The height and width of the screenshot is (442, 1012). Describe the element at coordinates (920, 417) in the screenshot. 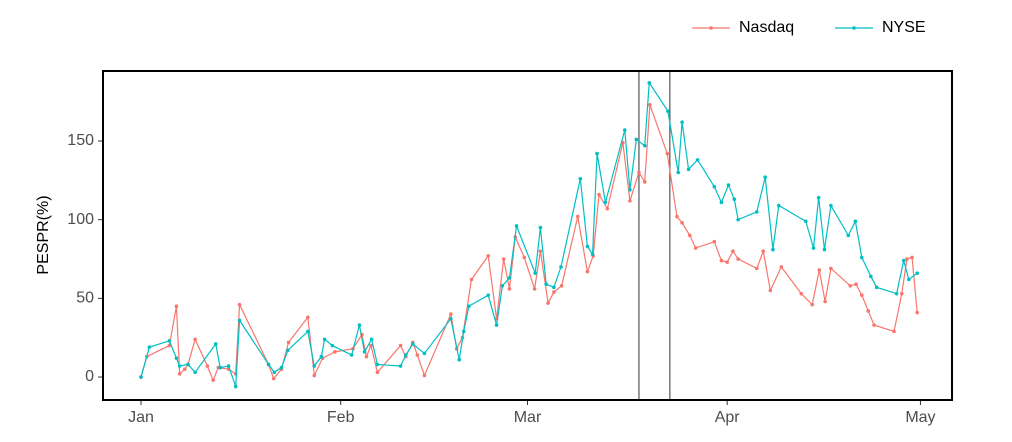

I see `x-tick-label: May` at that location.